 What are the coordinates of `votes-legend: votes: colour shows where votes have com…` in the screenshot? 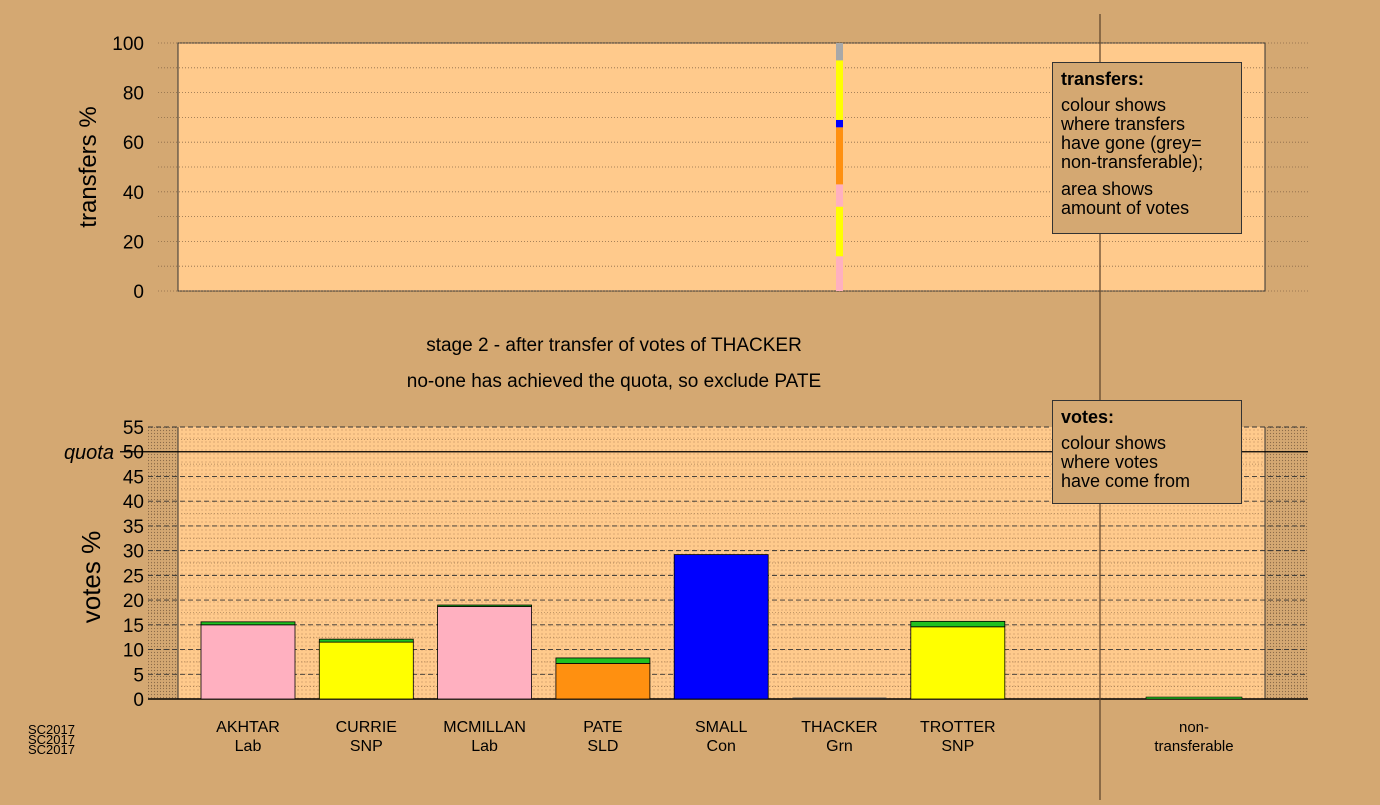 It's located at (1147, 452).